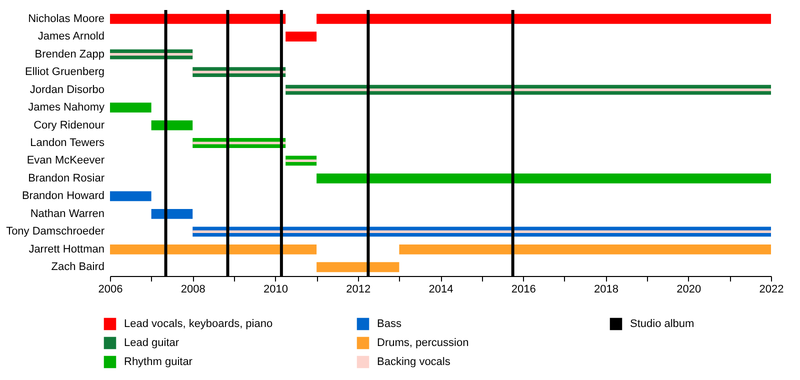 The image size is (800, 380). What do you see at coordinates (193, 290) in the screenshot?
I see `x-tick-label: 2008` at bounding box center [193, 290].